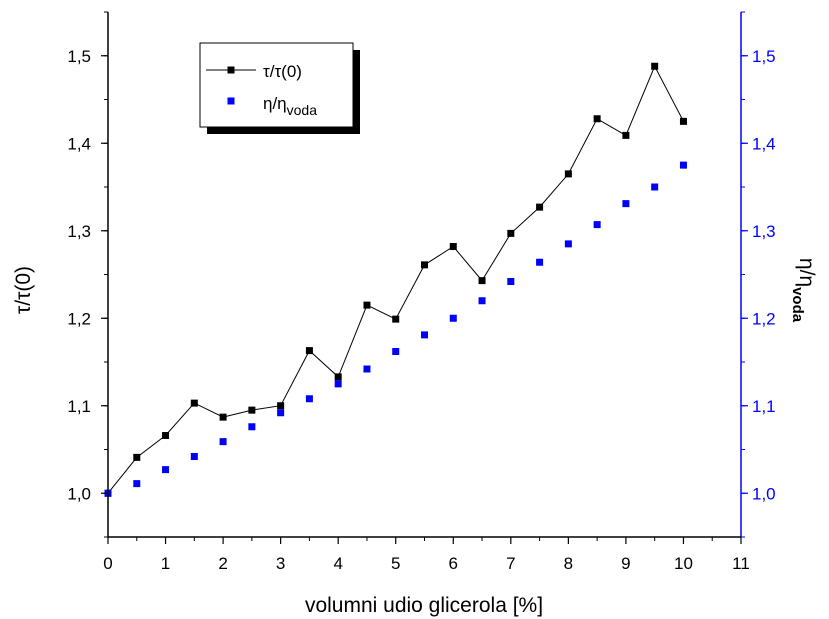  Describe the element at coordinates (797, 305) in the screenshot. I see `y-axis-title-right-sub: voda` at that location.